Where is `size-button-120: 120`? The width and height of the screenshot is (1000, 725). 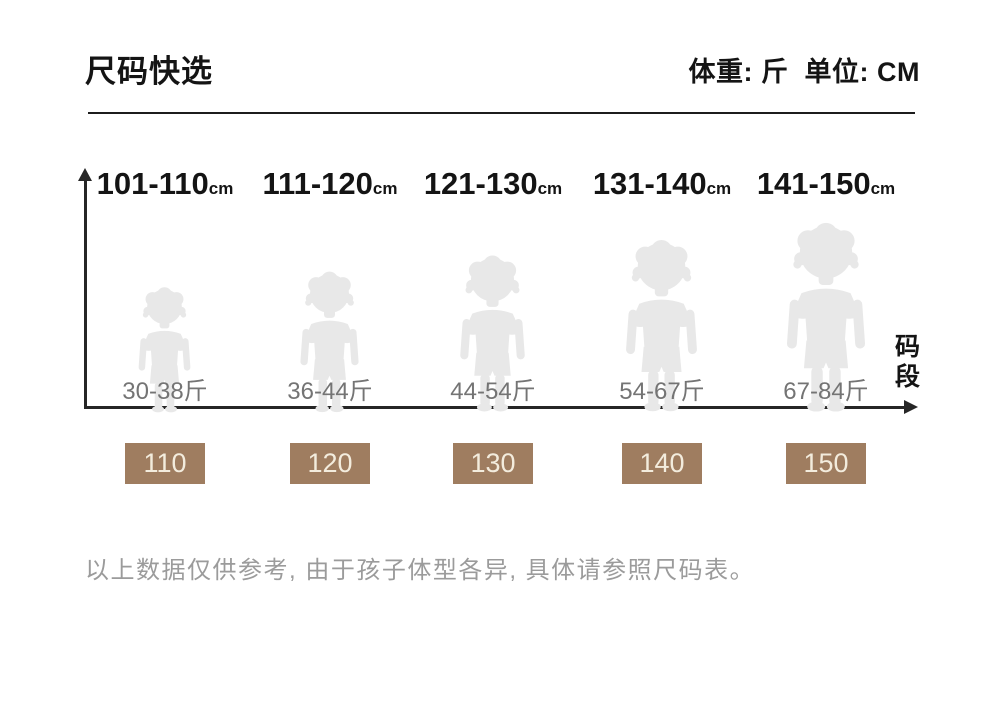
size-button-120: 120 is located at coordinates (330, 463).